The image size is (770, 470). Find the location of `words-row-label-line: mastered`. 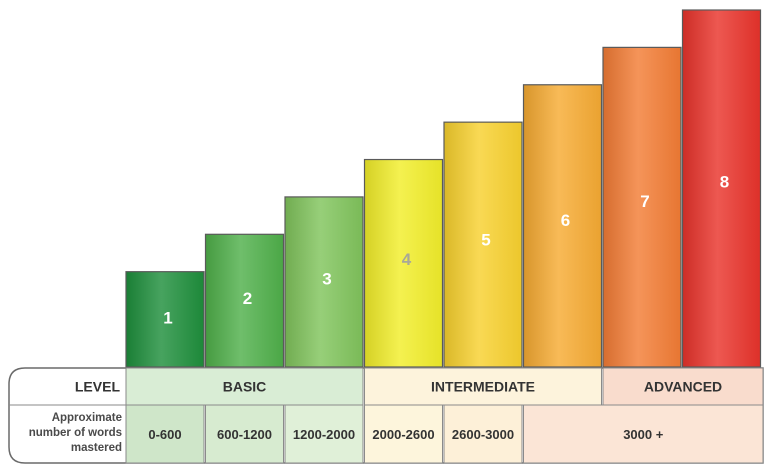

words-row-label-line: mastered is located at coordinates (96, 448).